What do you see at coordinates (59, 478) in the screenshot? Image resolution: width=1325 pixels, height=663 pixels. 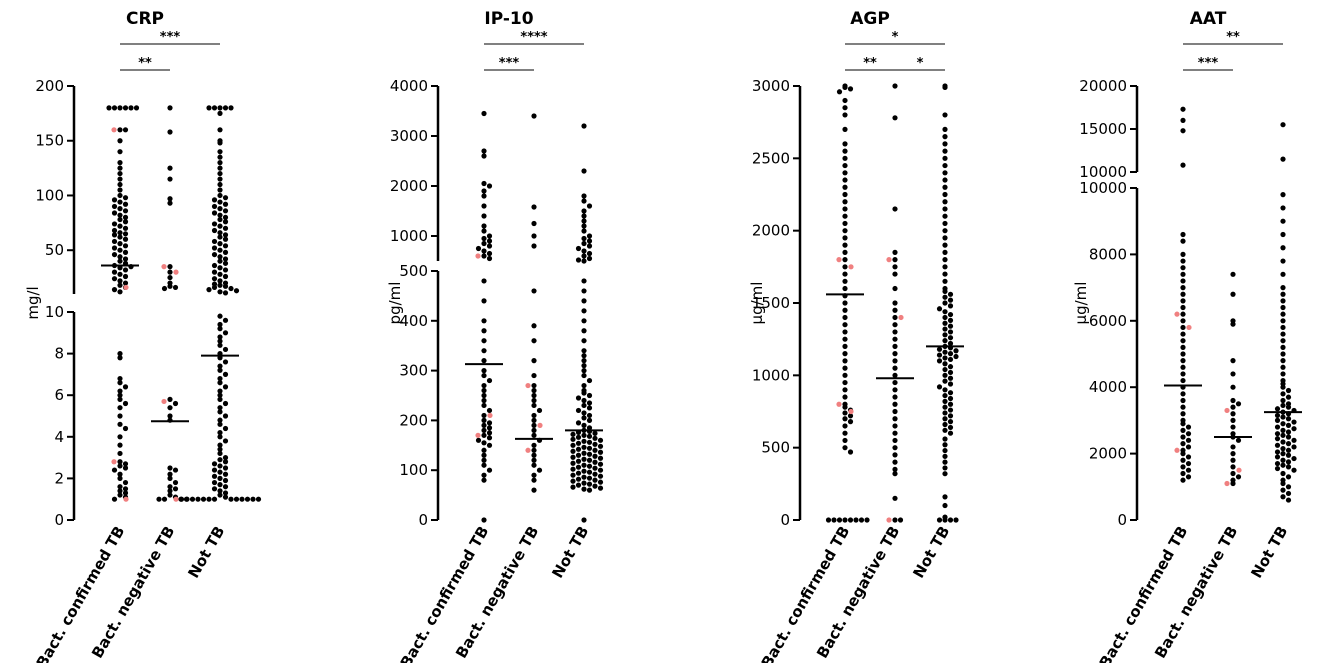 I see `y-tick-label: 2` at bounding box center [59, 478].